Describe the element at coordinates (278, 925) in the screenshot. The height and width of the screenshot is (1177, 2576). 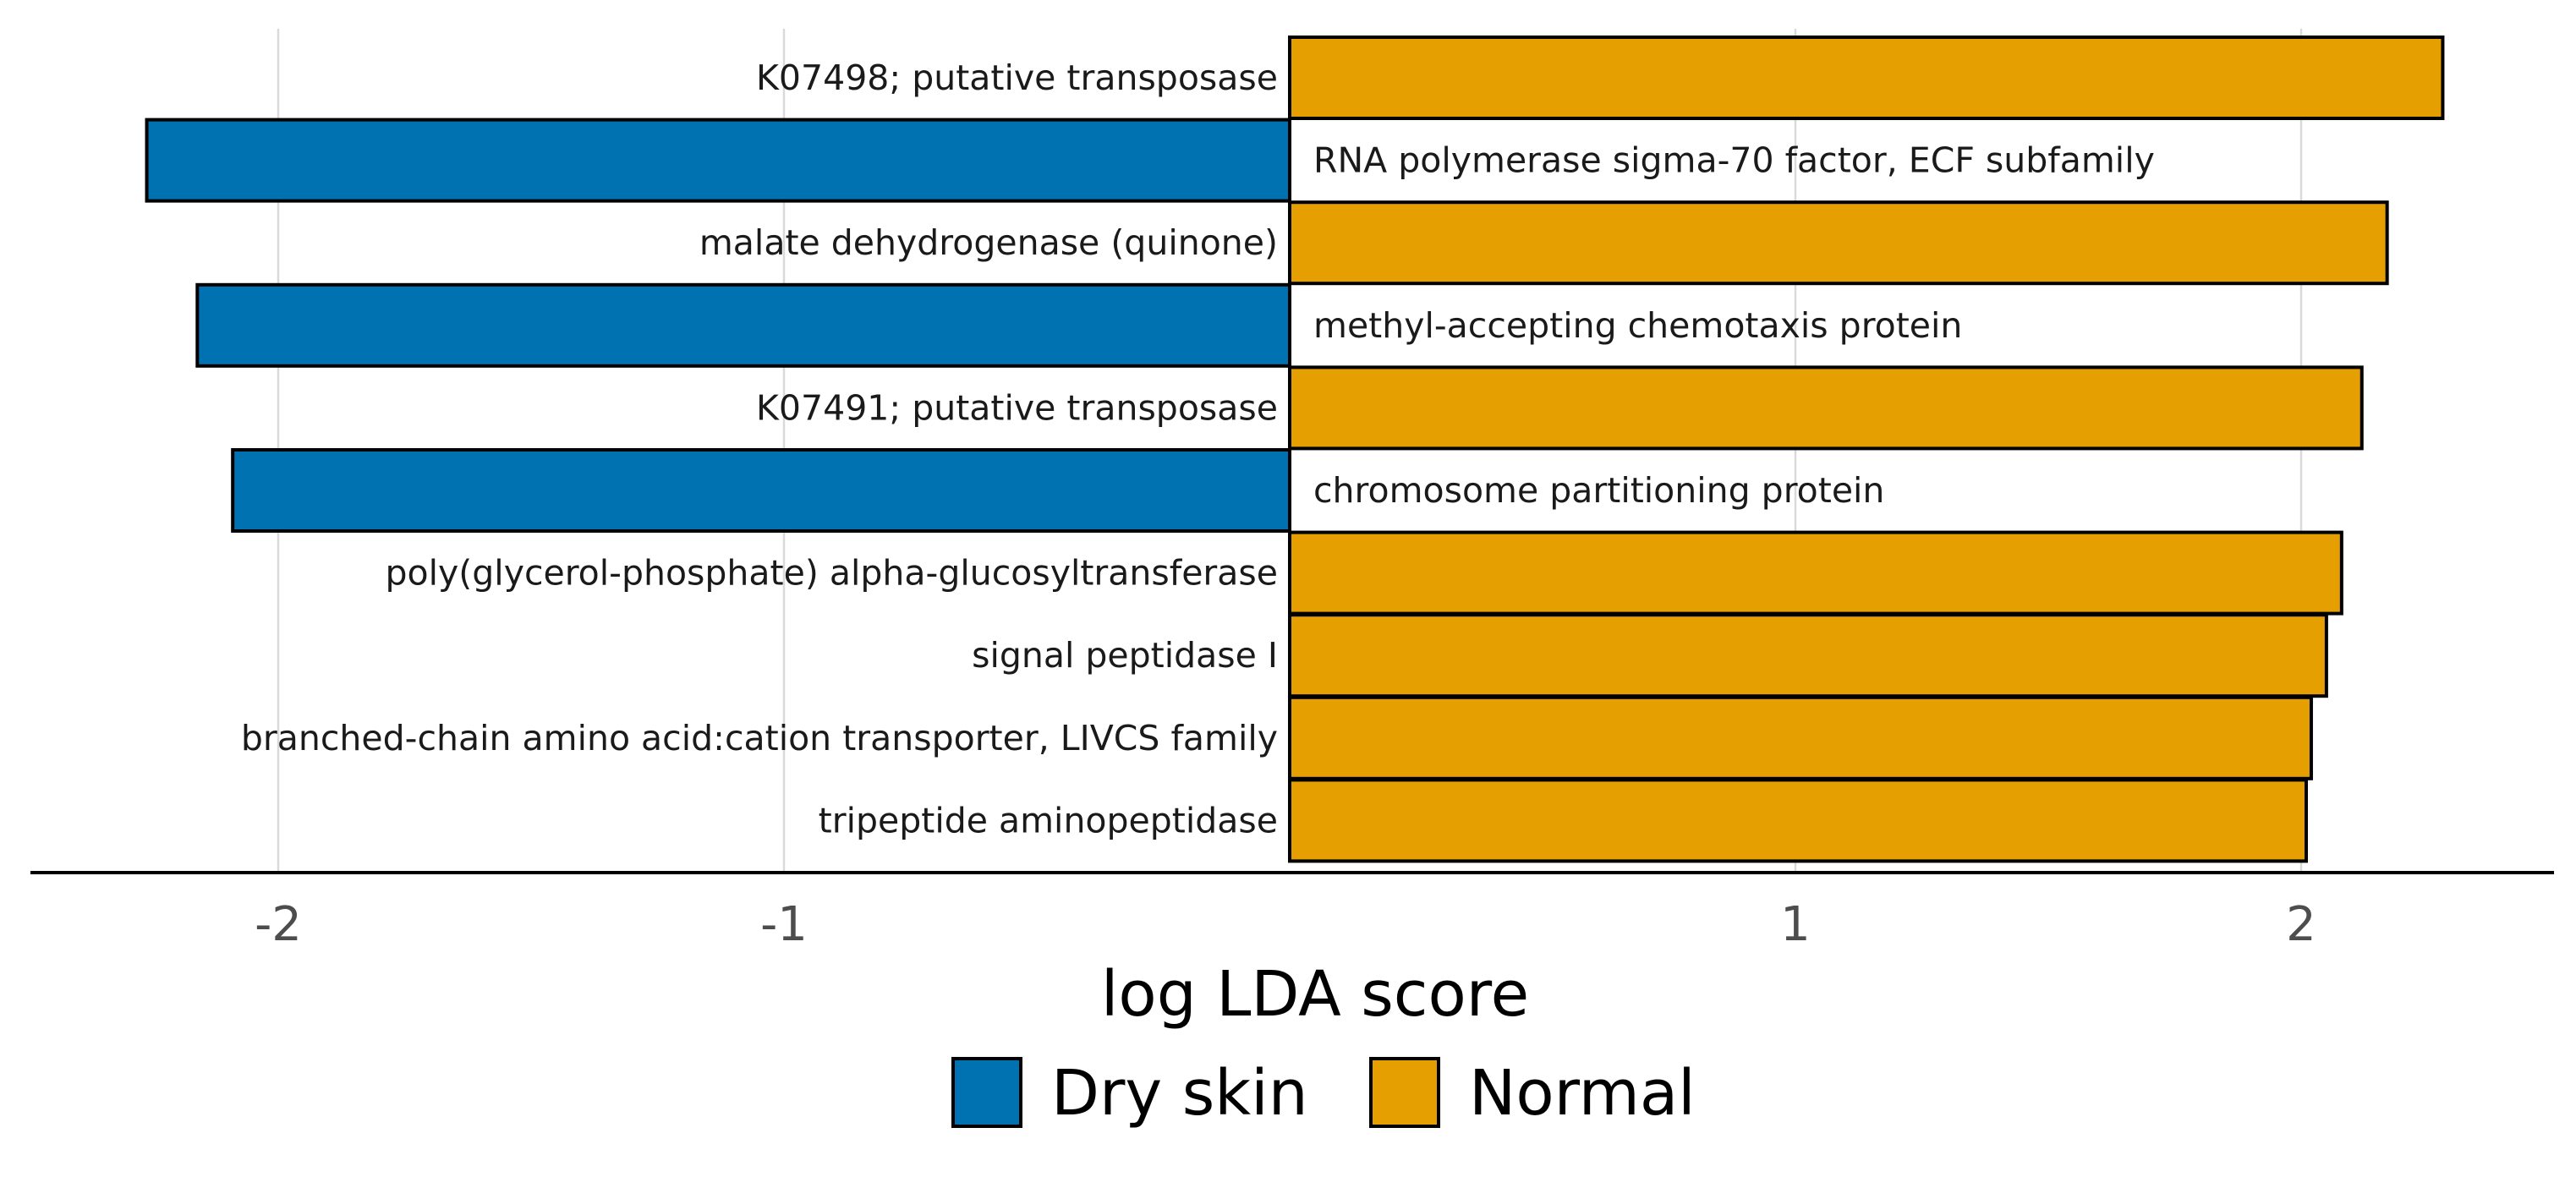
I see `x-tick-label-0: -2` at that location.